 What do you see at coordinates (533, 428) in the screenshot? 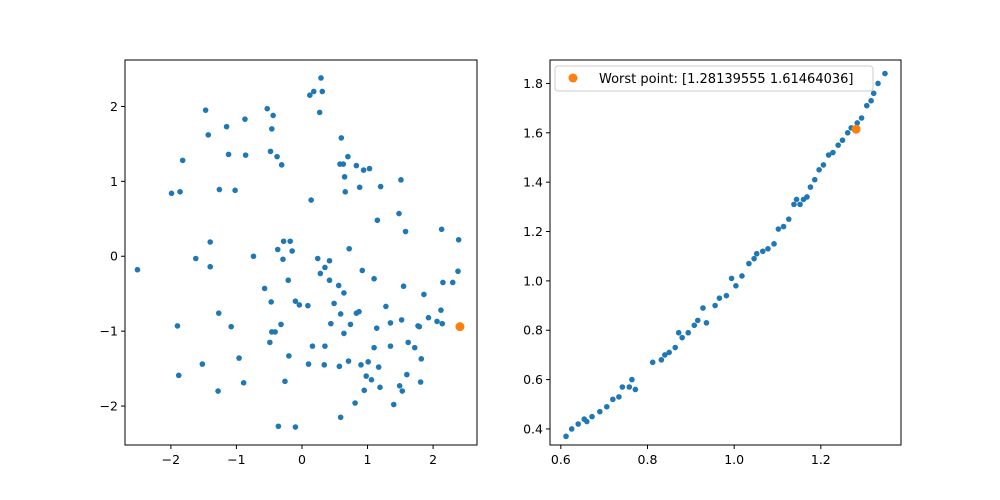
I see `y-tick-label-1-0: 0.4` at bounding box center [533, 428].